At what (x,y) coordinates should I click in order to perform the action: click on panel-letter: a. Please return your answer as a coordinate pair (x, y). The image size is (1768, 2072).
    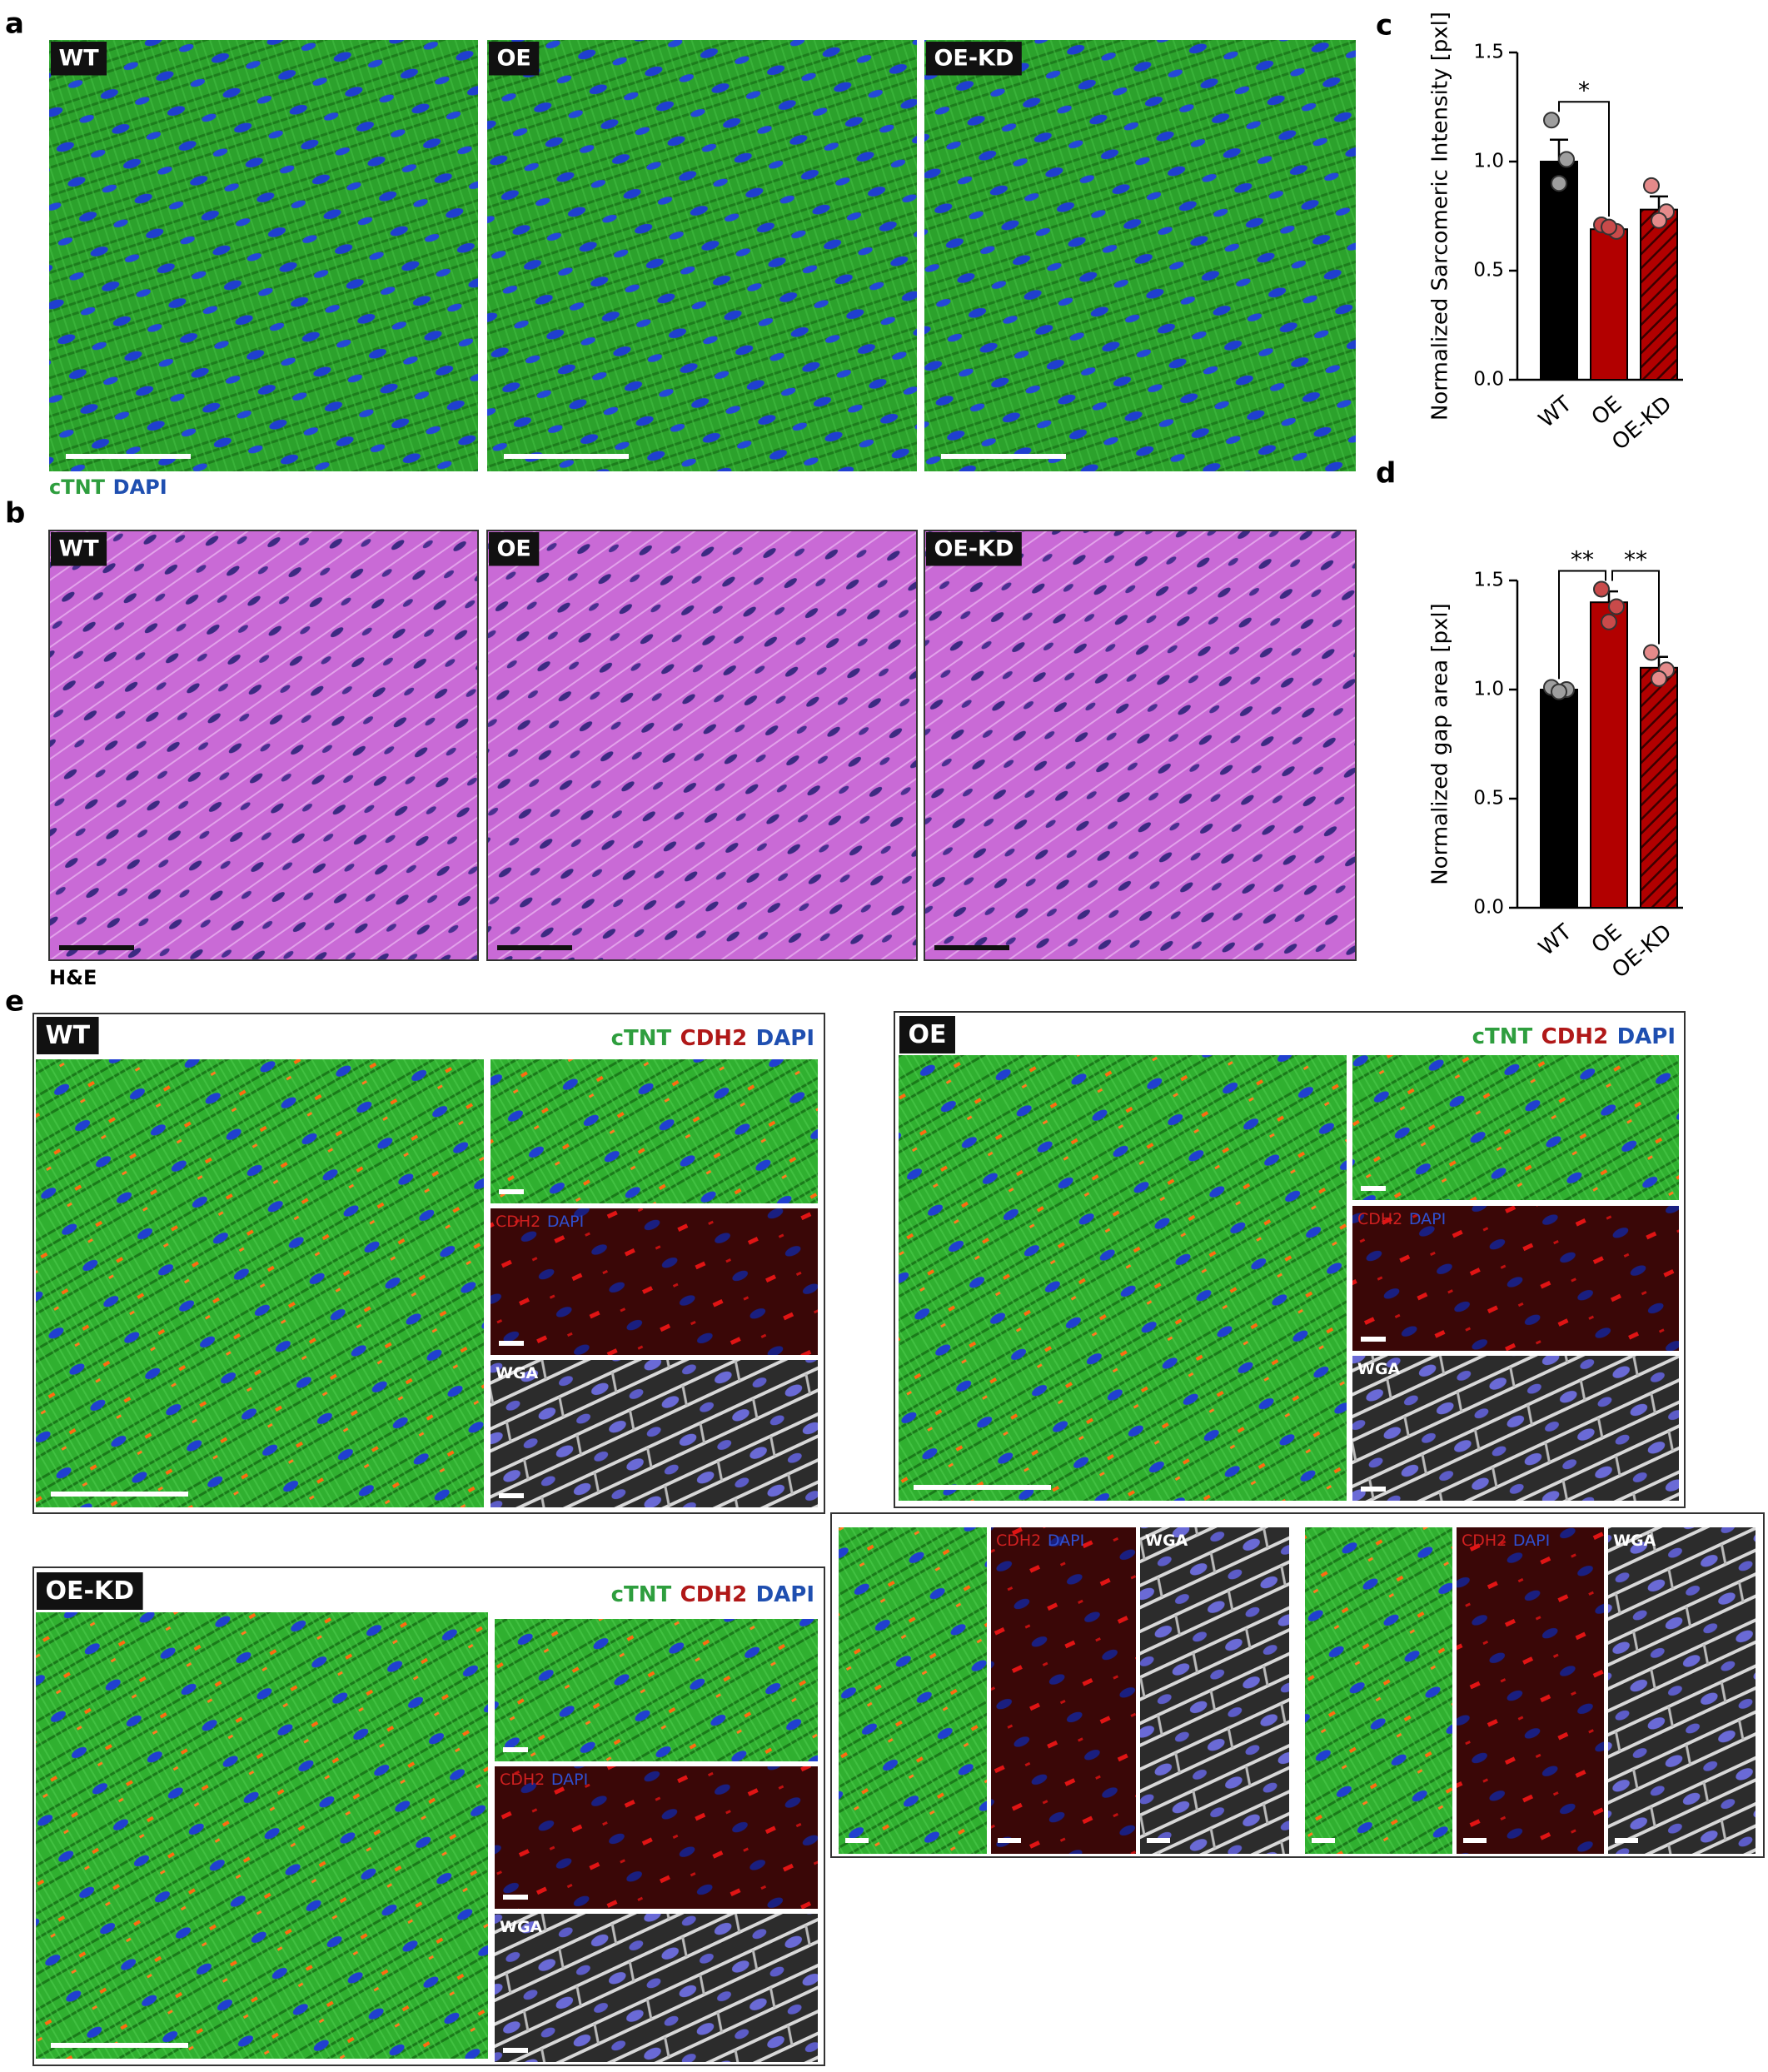
    Looking at the image, I should click on (15, 24).